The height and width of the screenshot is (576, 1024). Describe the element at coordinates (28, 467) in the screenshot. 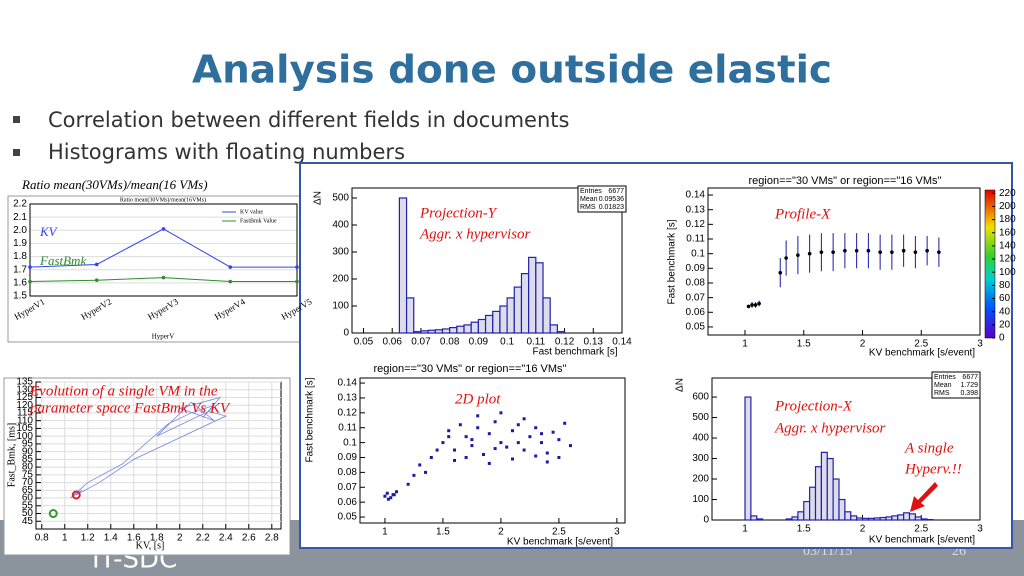

I see `y-tick-label: 80` at that location.